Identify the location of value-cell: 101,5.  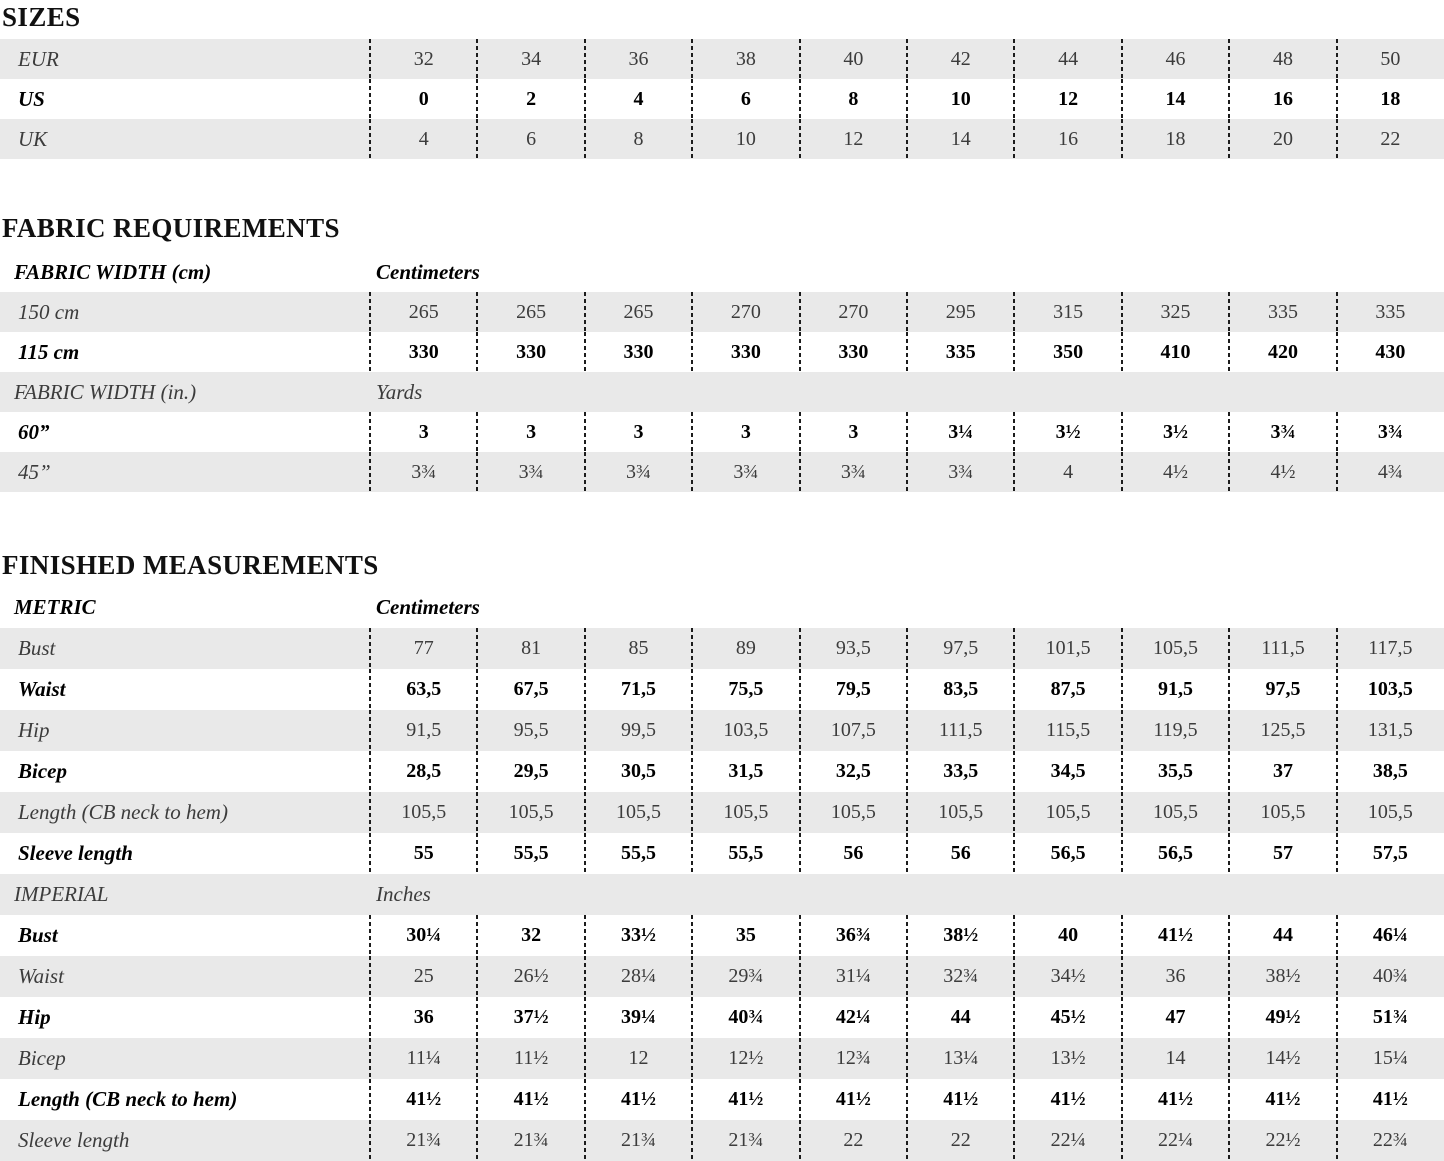
(1067, 648).